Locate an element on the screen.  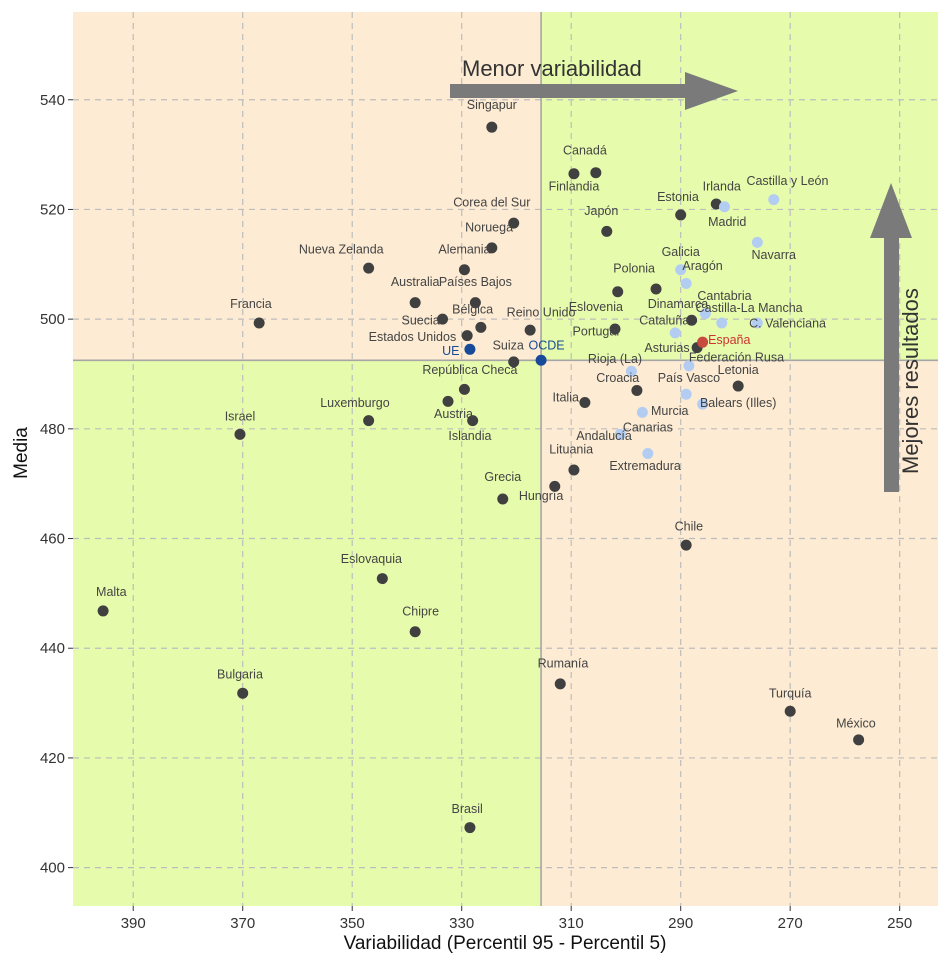
label-andalucia: Andalucía is located at coordinates (604, 436).